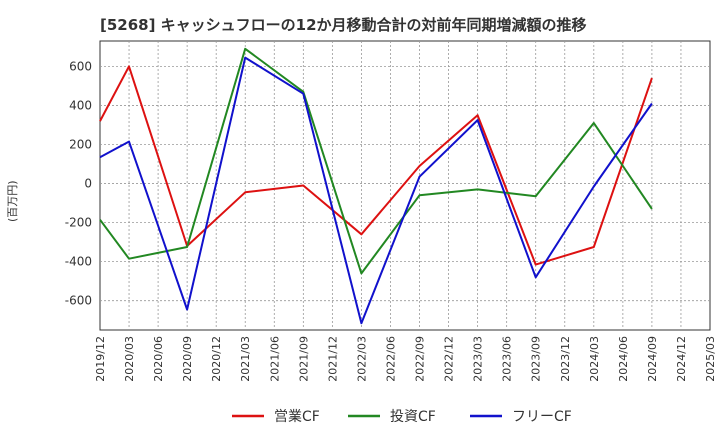  Describe the element at coordinates (681, 359) in the screenshot. I see `x-tick-label: 2024/12` at that location.